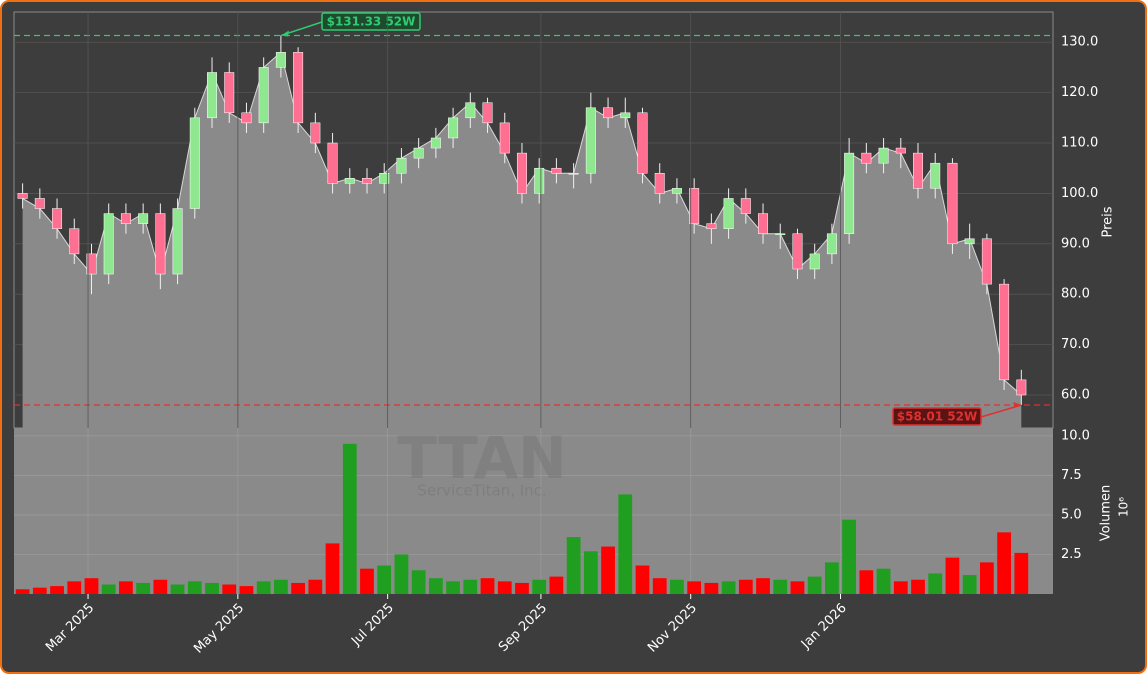  Describe the element at coordinates (1075, 394) in the screenshot. I see `y-tick-label: 60.0` at that location.